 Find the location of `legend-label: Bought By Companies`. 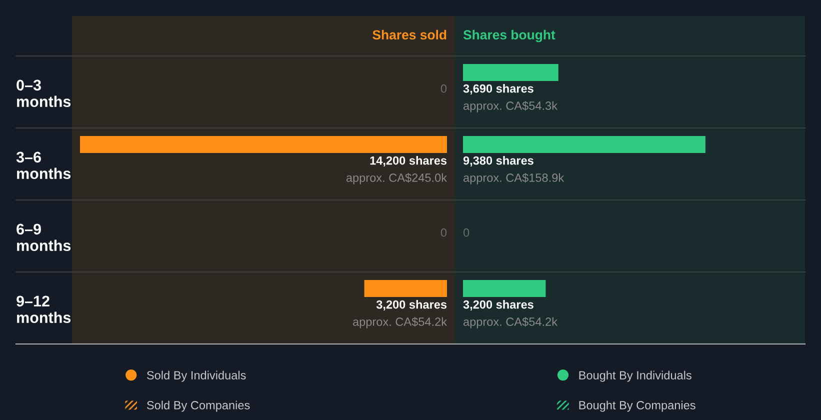

legend-label: Bought By Companies is located at coordinates (637, 406).